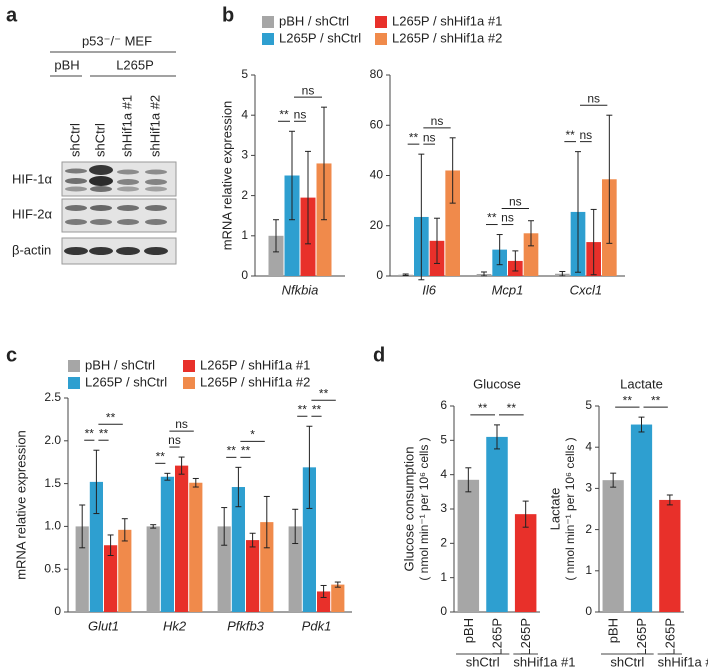 The height and width of the screenshot is (671, 708). I want to click on y-tick-label: 6, so click(443, 405).